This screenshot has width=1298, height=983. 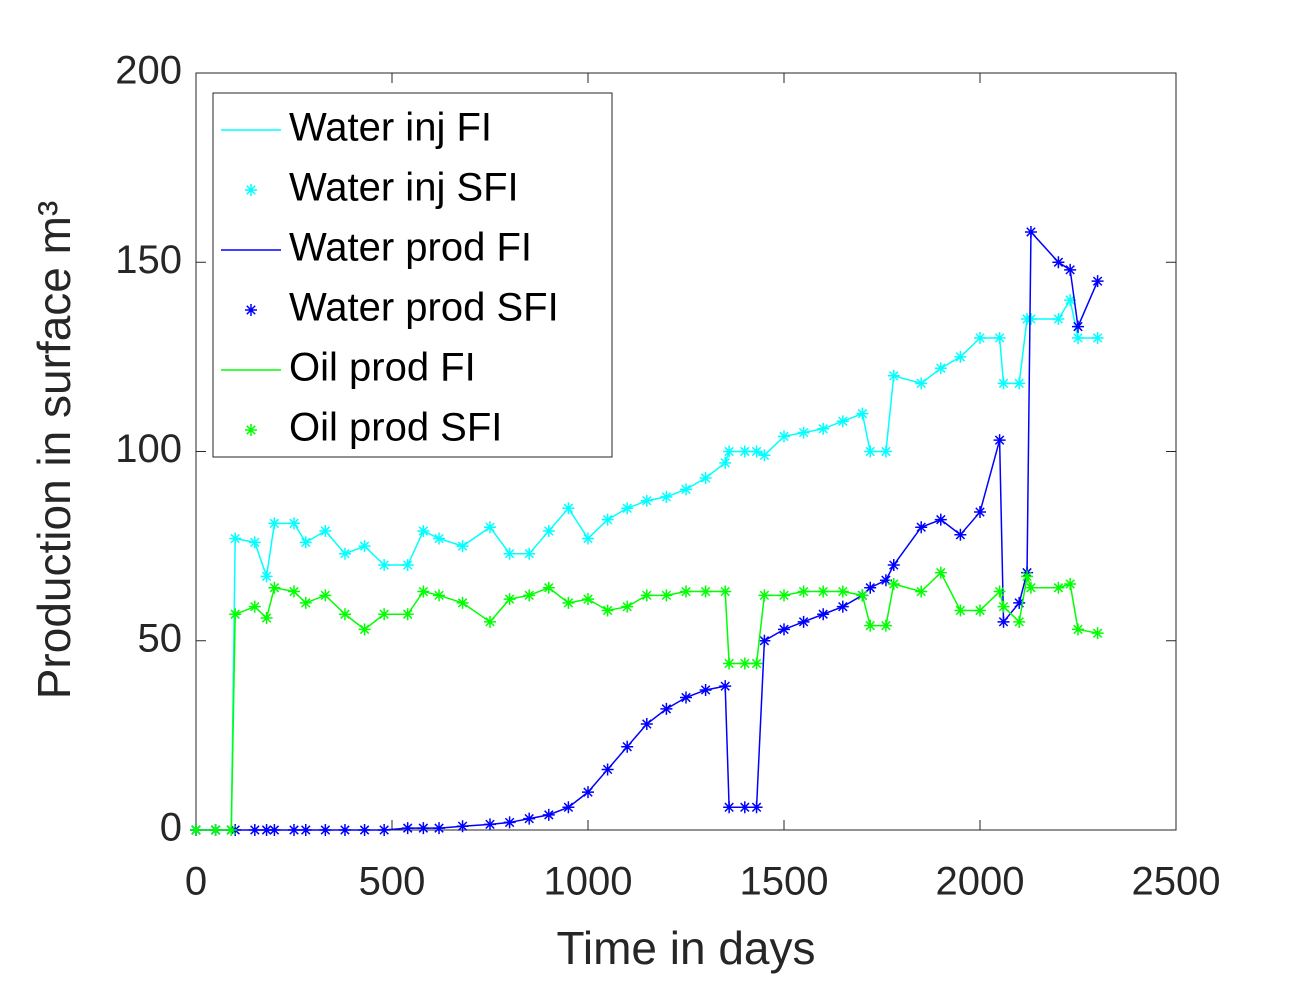 What do you see at coordinates (148, 260) in the screenshot?
I see `y-tick-label: 150` at bounding box center [148, 260].